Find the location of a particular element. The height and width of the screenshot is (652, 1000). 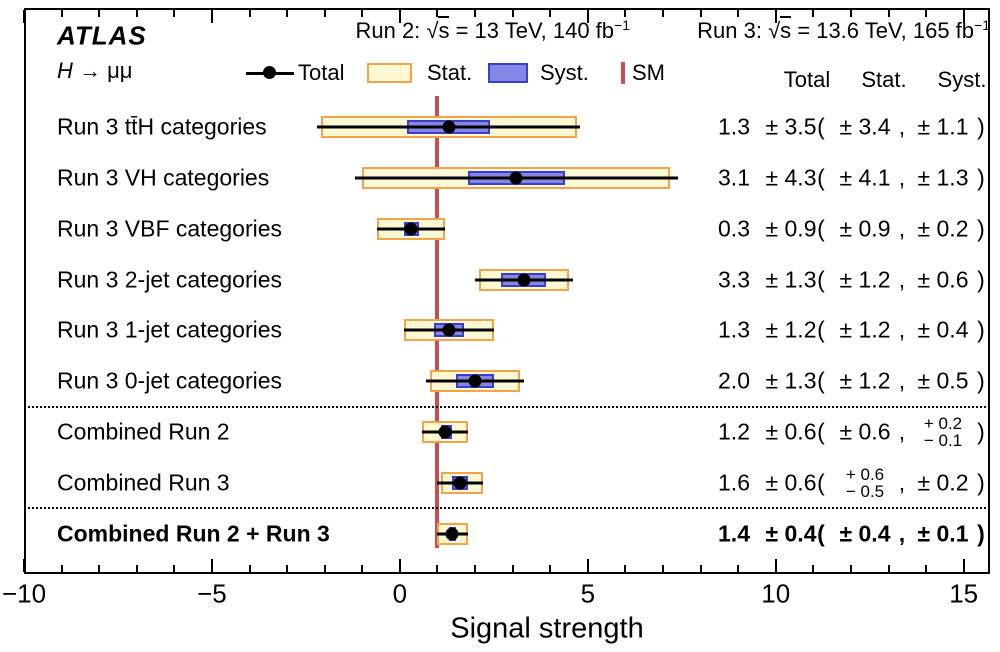

row-label: Run 3 tt̄H categories is located at coordinates (162, 126).